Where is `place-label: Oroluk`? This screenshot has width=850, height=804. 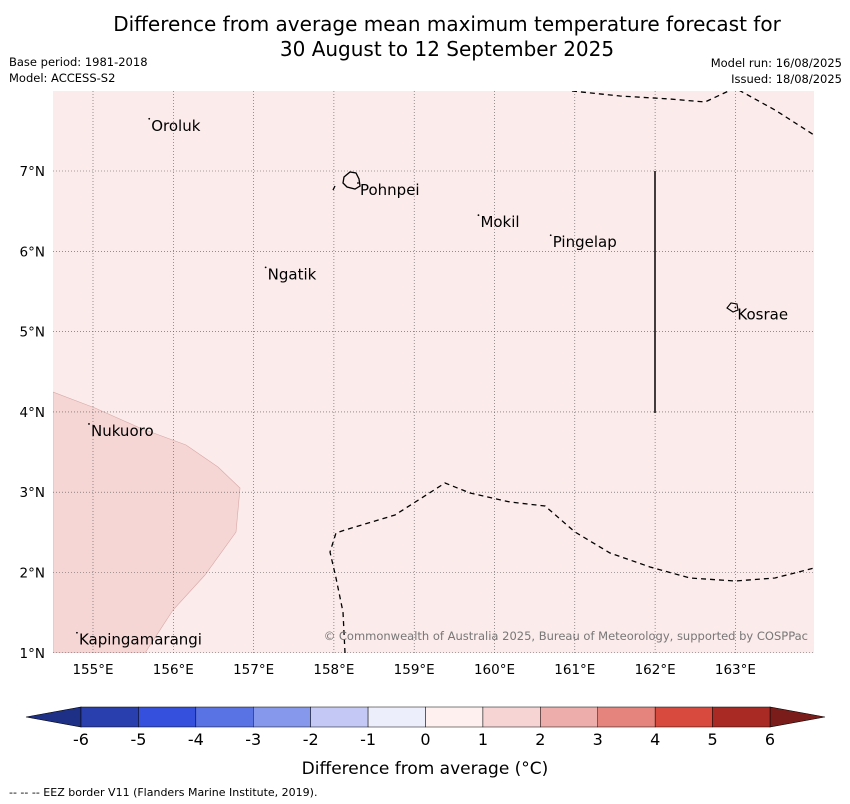
place-label: Oroluk is located at coordinates (175, 126).